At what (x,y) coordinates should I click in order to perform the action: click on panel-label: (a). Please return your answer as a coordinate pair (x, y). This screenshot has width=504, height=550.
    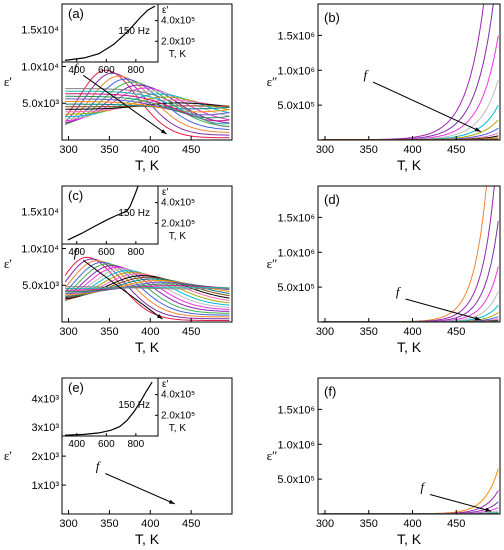
    Looking at the image, I should click on (76, 13).